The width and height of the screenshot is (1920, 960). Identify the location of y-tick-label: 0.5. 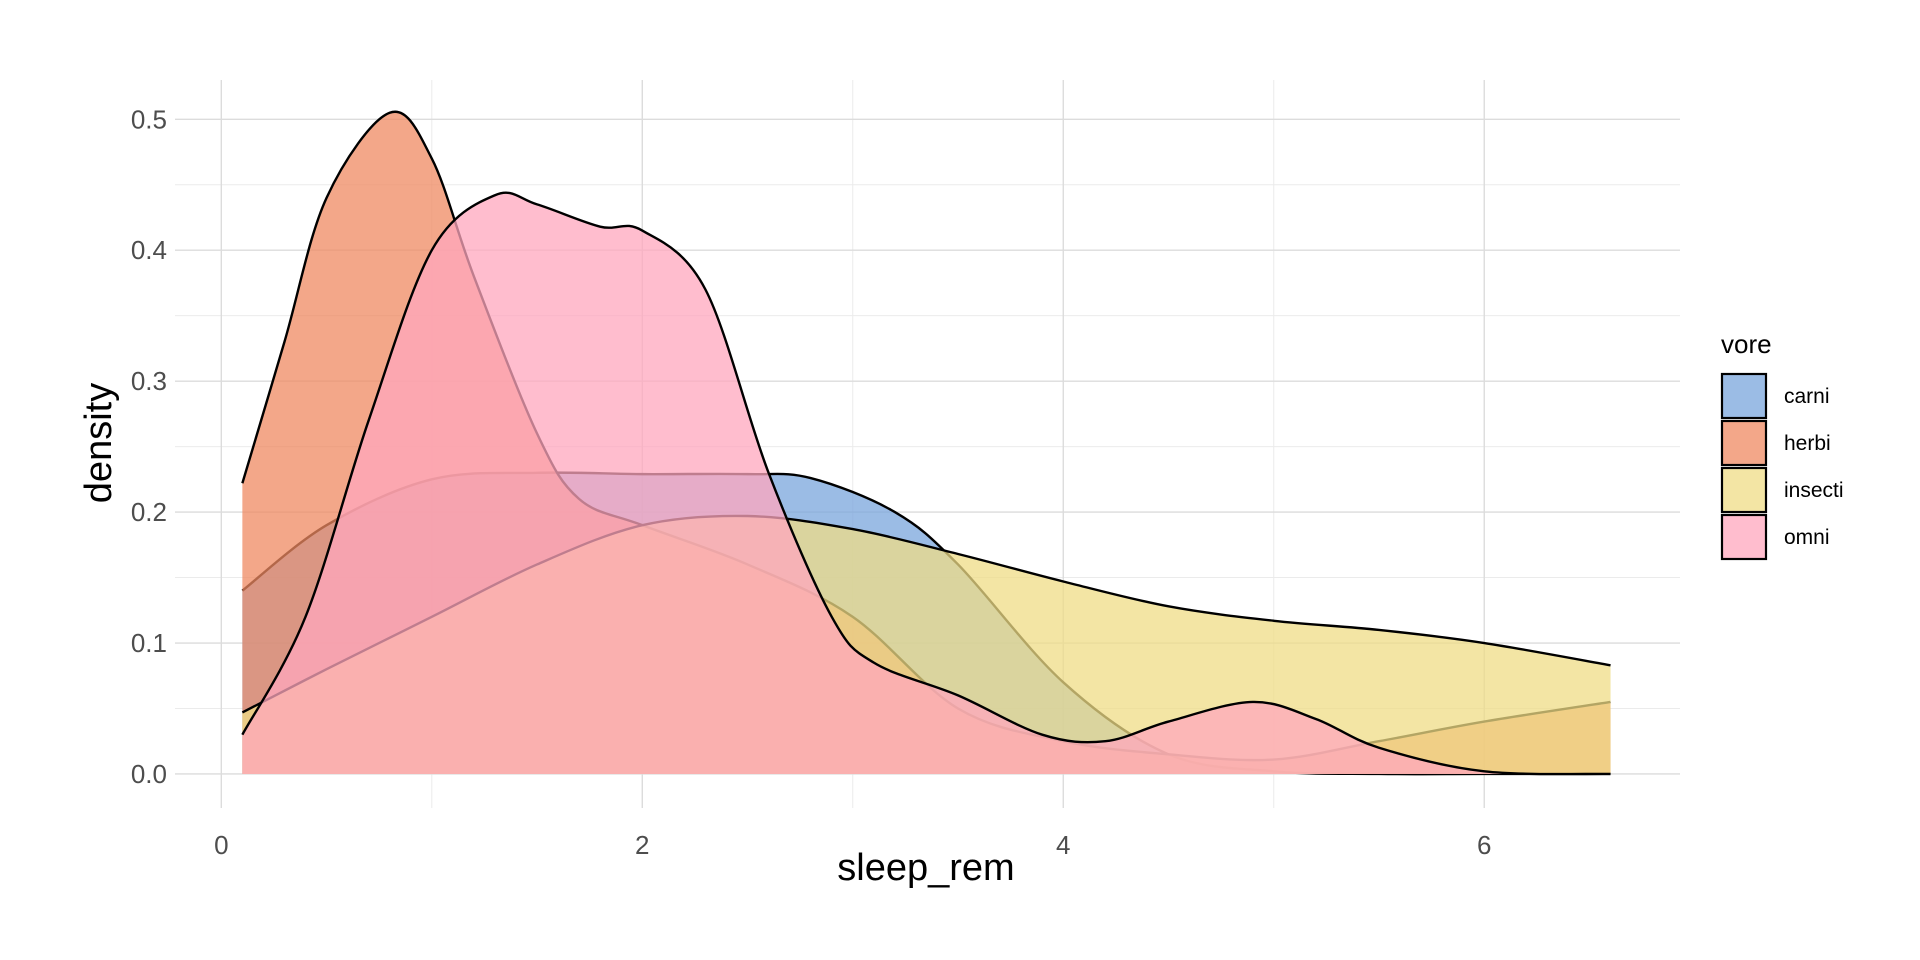
(149, 119).